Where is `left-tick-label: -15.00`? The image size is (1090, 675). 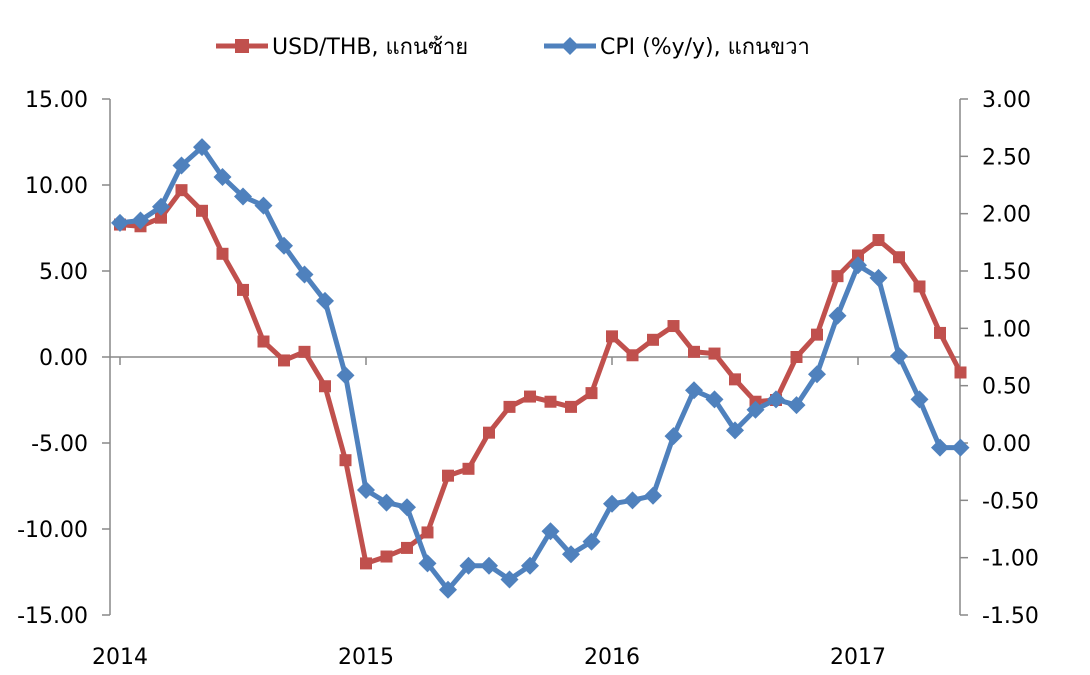 left-tick-label: -15.00 is located at coordinates (52, 616).